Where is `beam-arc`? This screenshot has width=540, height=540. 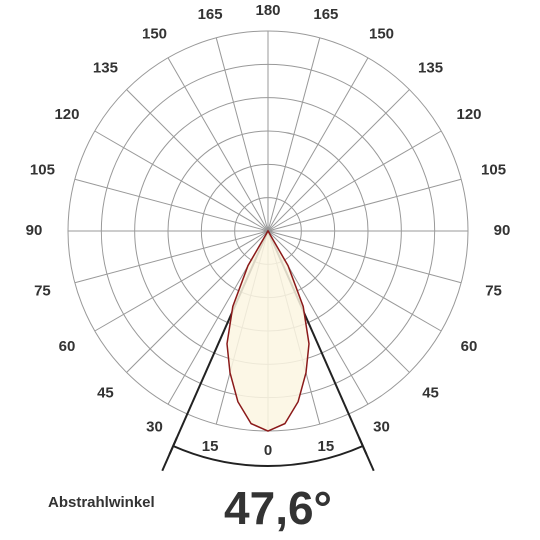
beam-arc is located at coordinates (268, 456).